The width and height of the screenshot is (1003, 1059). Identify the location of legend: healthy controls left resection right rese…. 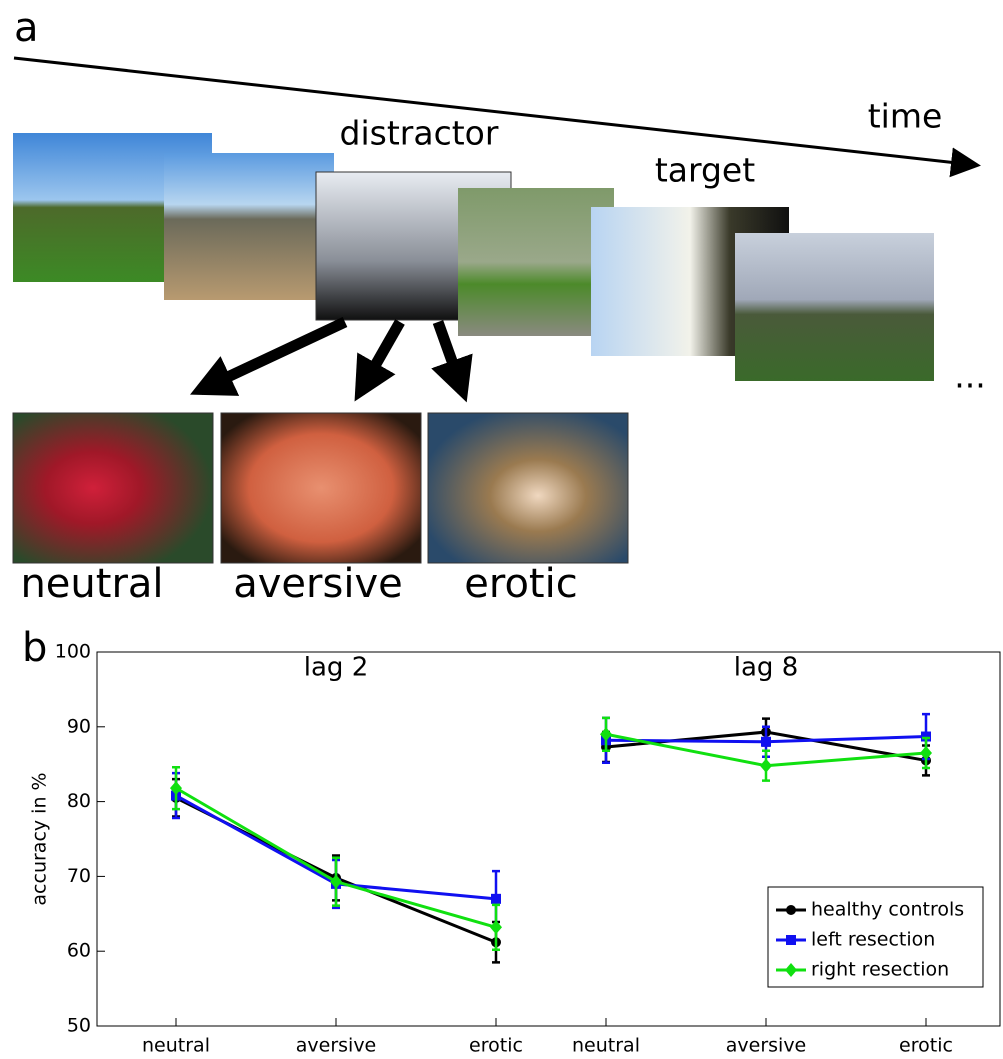
(875, 937).